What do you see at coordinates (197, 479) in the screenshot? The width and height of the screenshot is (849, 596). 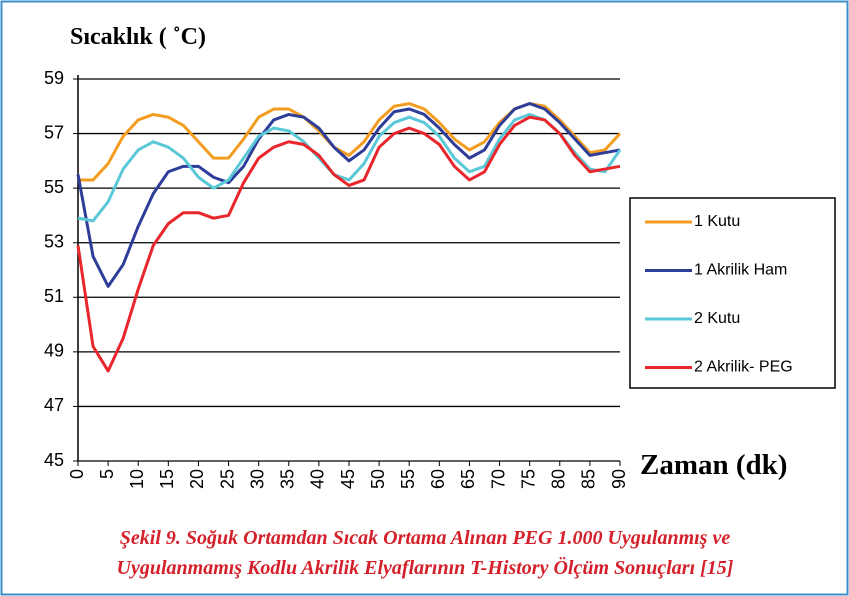 I see `x-tick-label: 20` at bounding box center [197, 479].